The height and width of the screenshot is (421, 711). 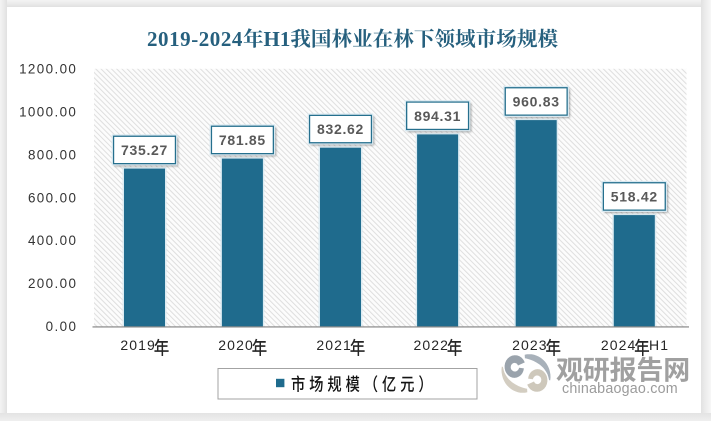 I want to click on svg-text: 1200.00, so click(x=48, y=69).